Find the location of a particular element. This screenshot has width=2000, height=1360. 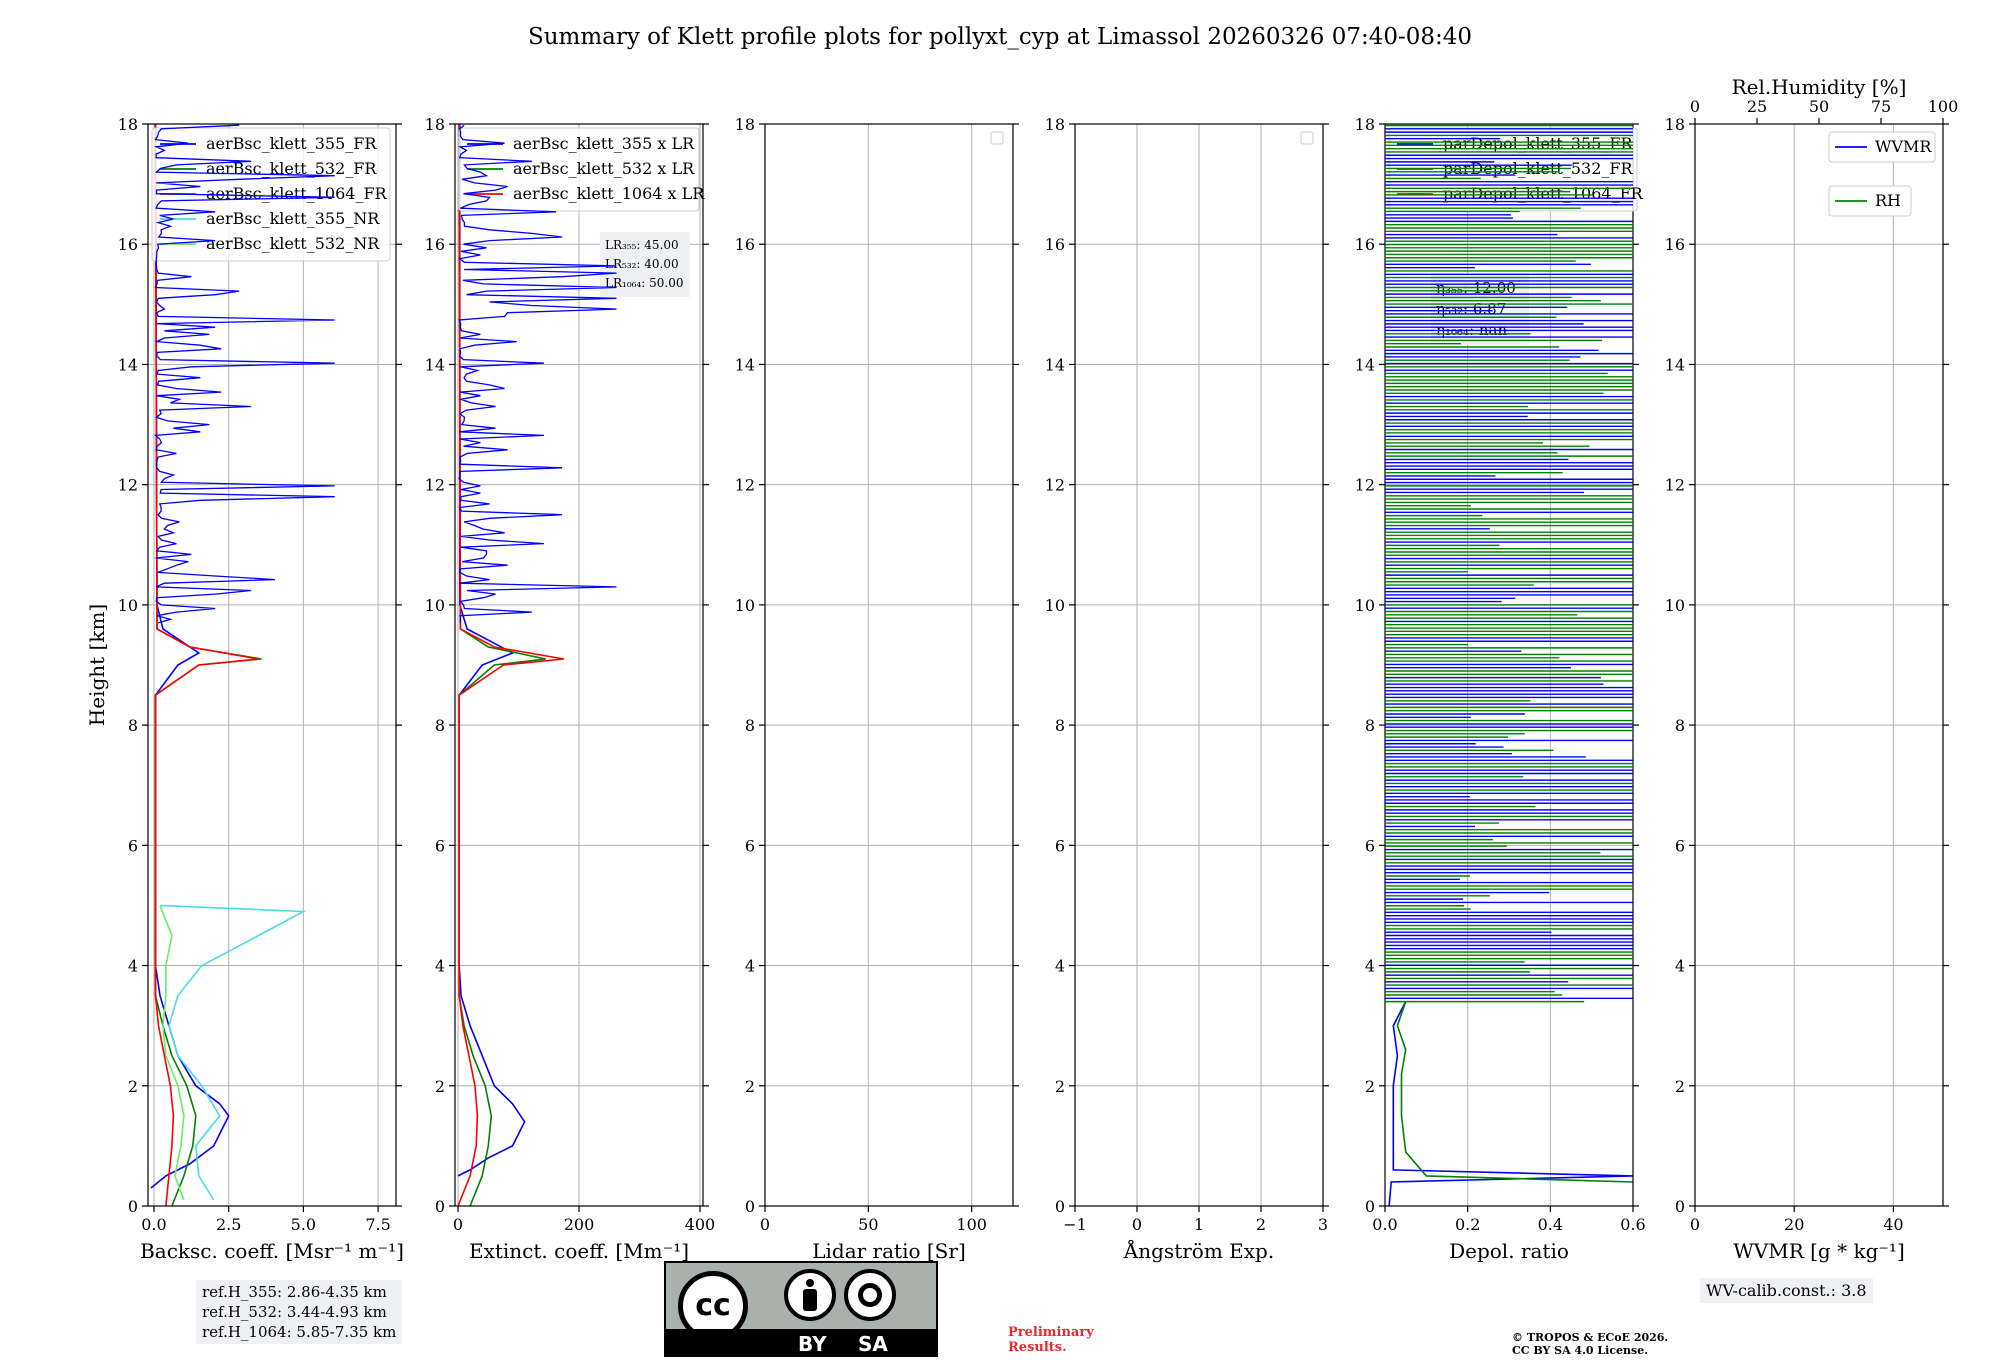

x-tick-label: 0.4 is located at coordinates (1550, 1224).